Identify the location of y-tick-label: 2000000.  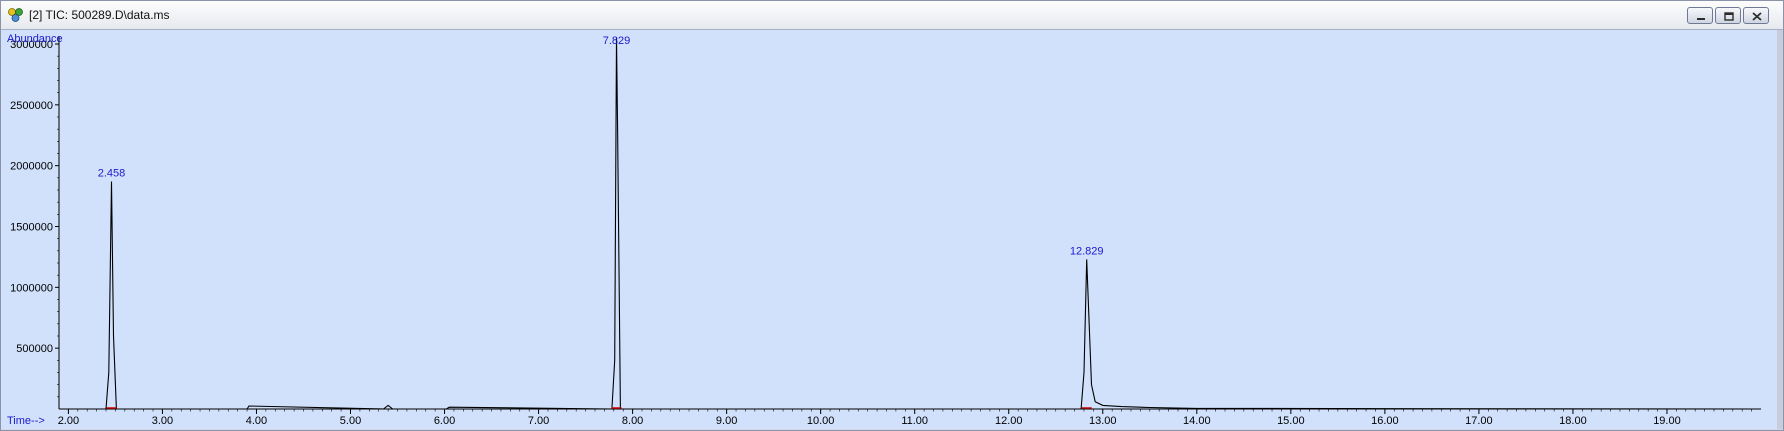
(31, 167).